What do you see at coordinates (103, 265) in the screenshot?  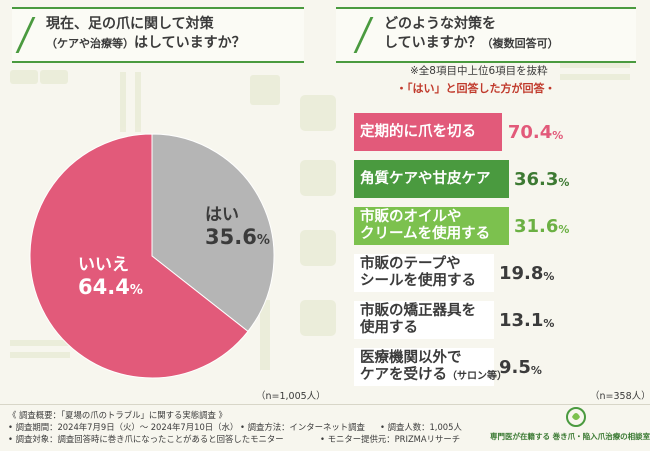 I see `pie-label-no-name: いいえ` at bounding box center [103, 265].